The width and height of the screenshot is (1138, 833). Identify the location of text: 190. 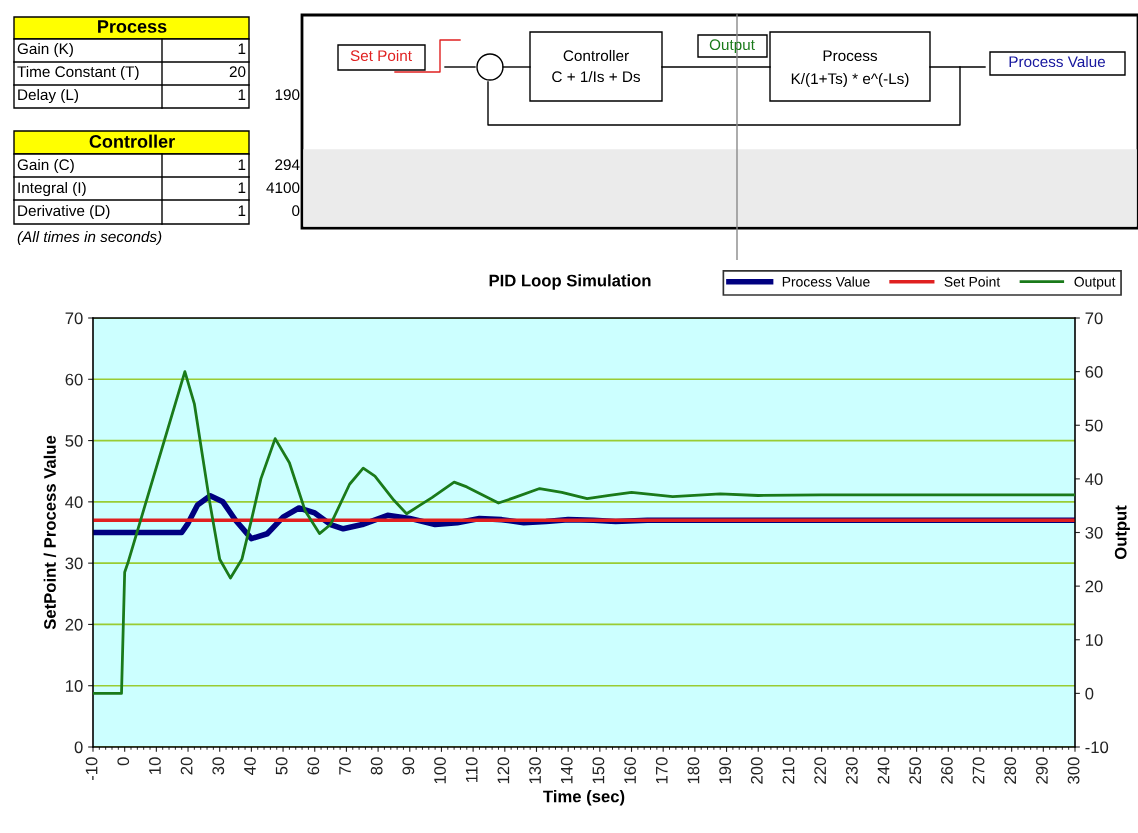
(287, 95).